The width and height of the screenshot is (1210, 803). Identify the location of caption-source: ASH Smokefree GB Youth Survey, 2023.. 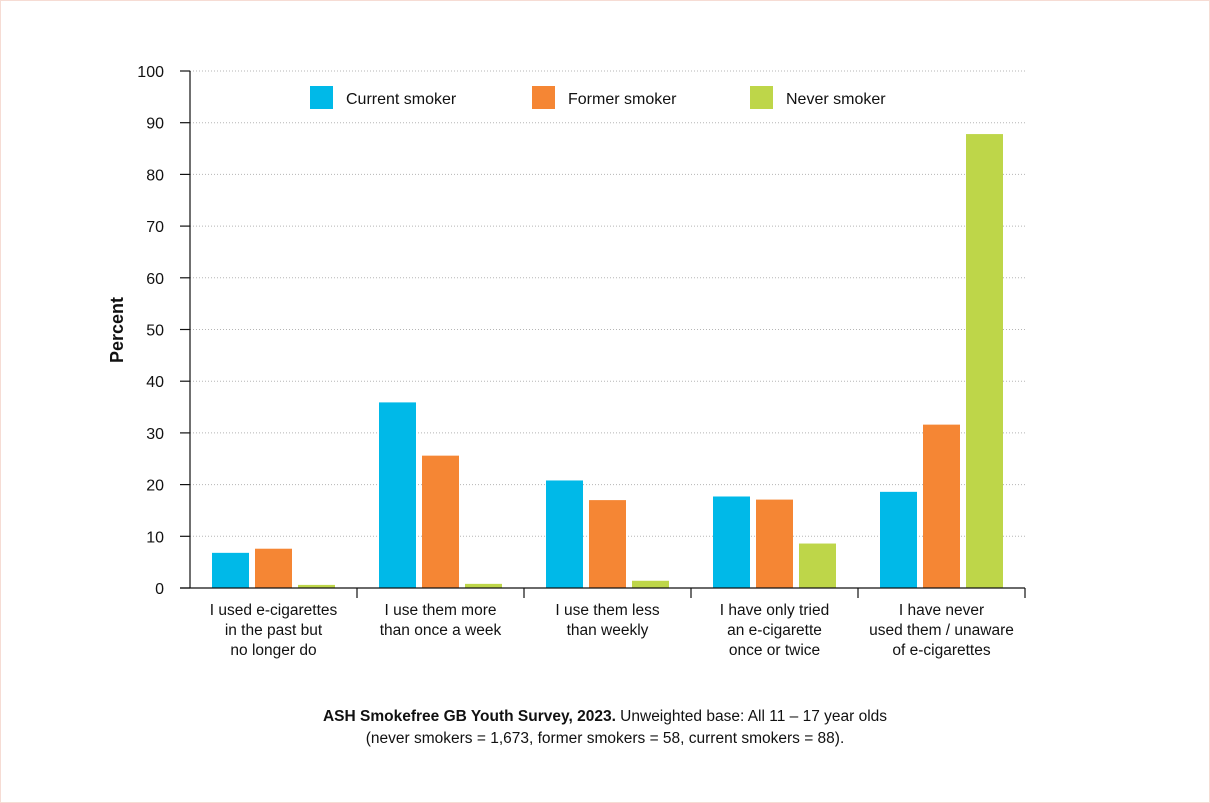
(469, 716).